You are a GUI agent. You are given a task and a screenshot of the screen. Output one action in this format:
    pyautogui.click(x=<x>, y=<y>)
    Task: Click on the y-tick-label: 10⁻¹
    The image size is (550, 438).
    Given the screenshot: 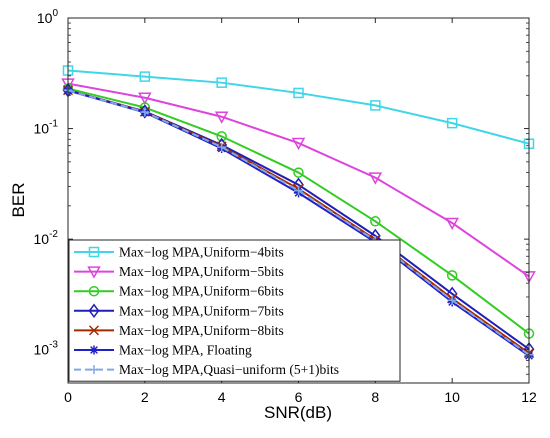 What is the action you would take?
    pyautogui.click(x=46, y=128)
    